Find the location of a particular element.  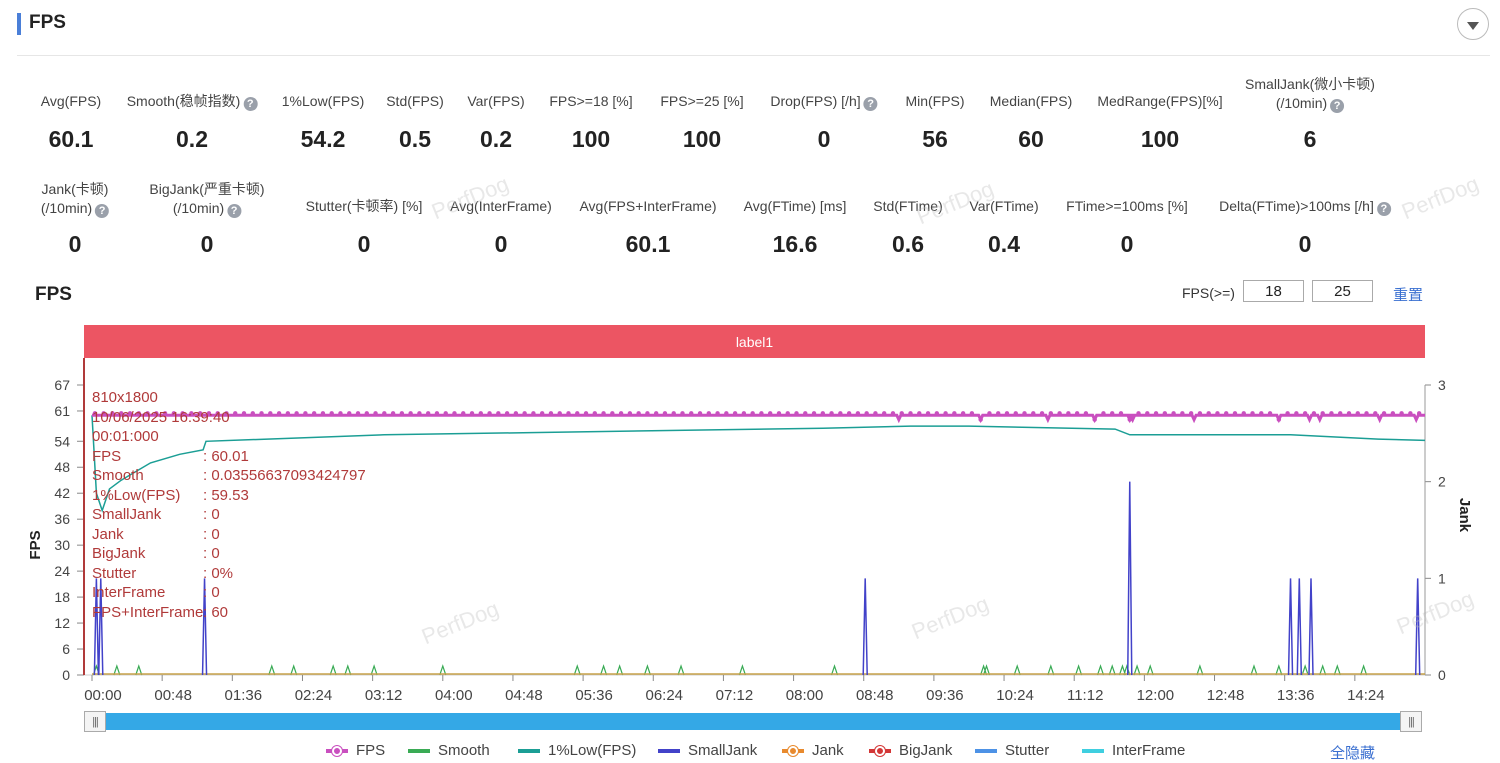

fps-threshold-label: FPS(>=) is located at coordinates (1208, 293).